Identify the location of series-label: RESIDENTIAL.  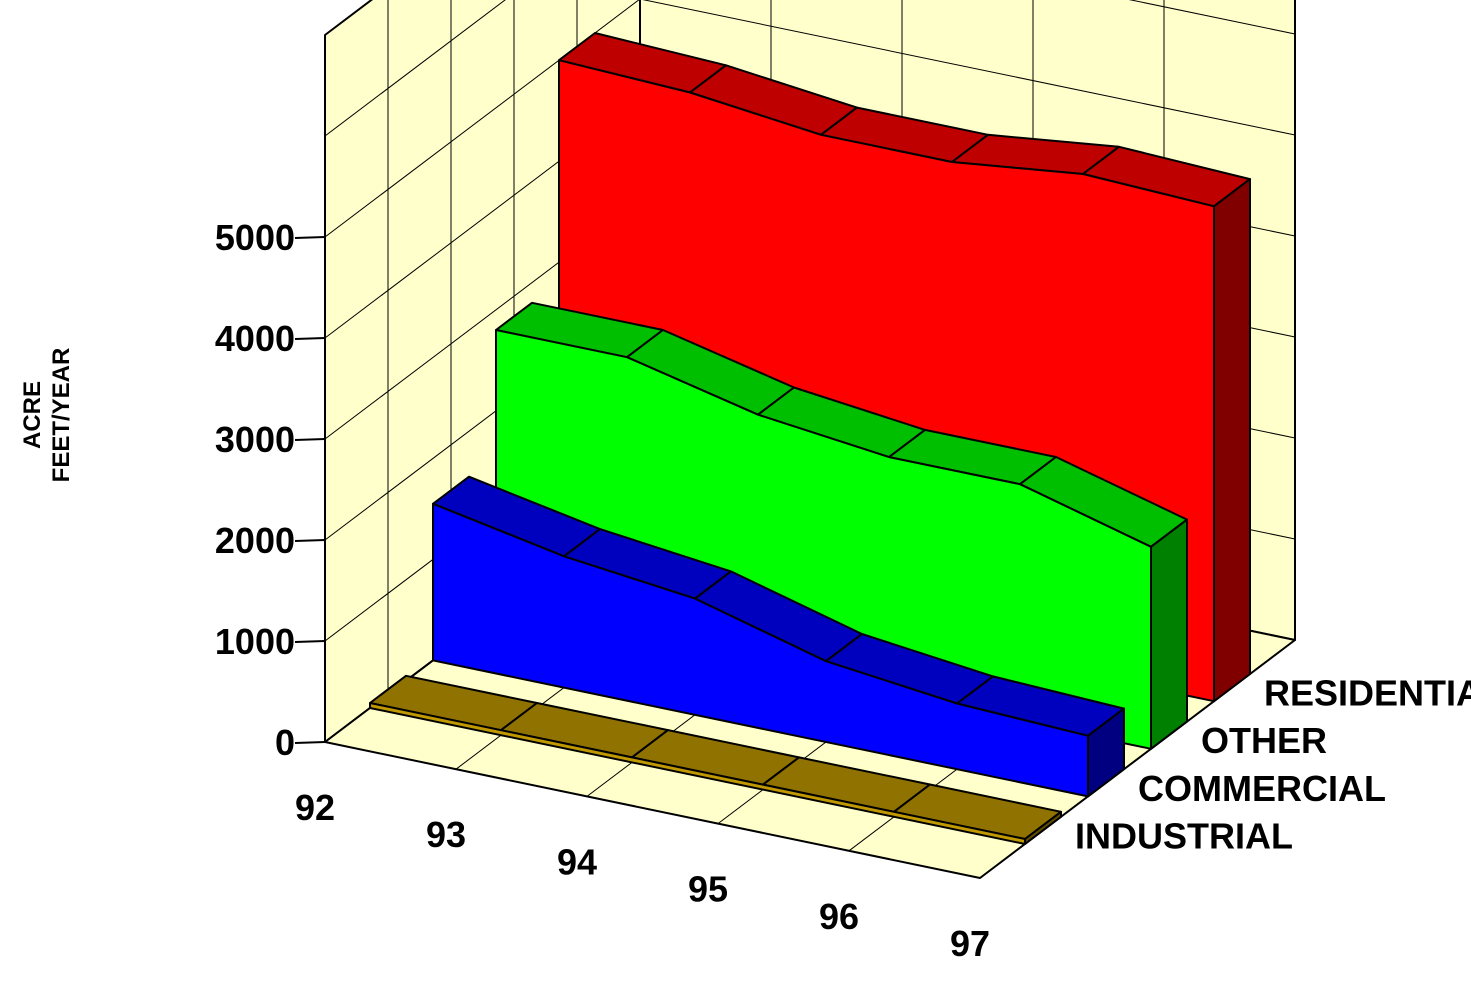
(1367, 693).